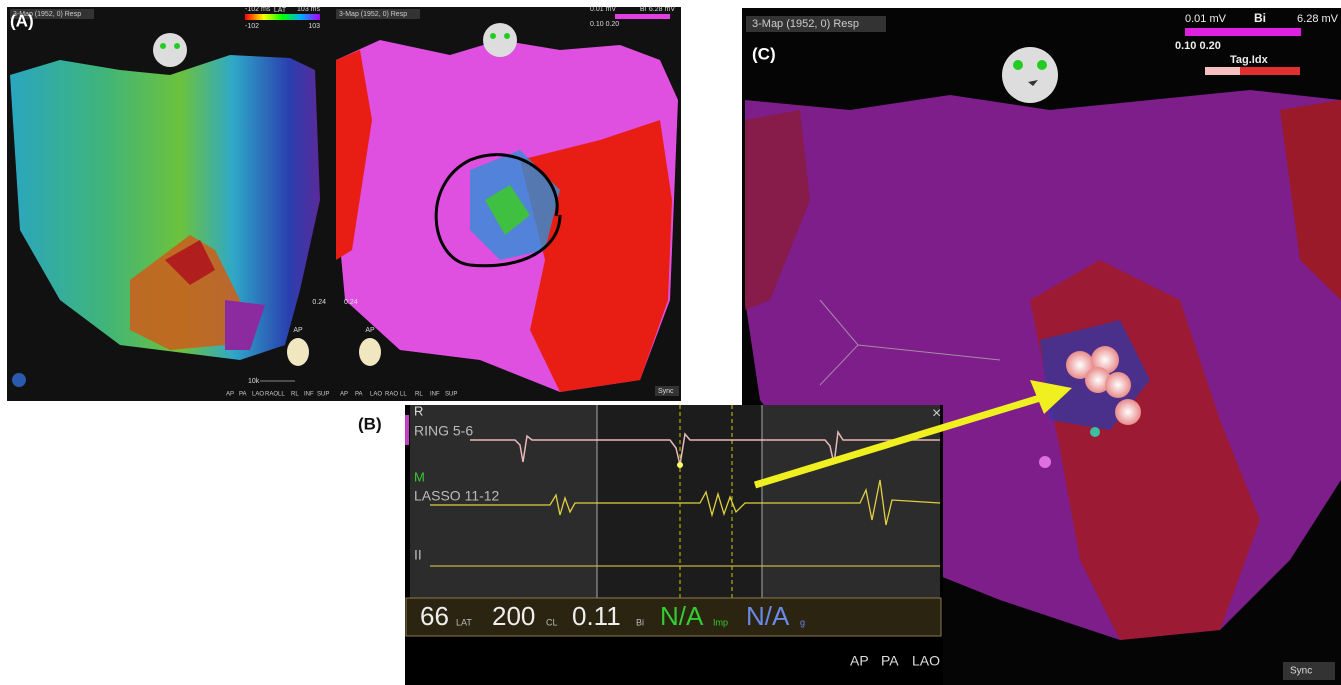 This screenshot has height=685, width=1341. I want to click on scar-right, so click(1310, 200).